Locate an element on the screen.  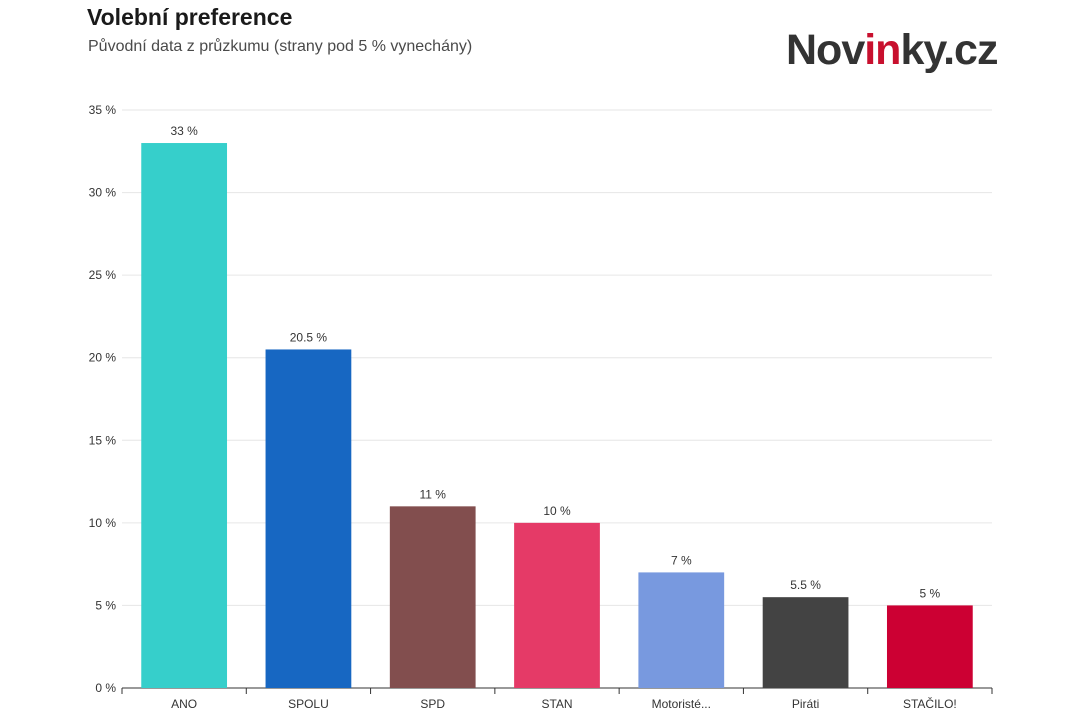
bar-value-label: 5 % is located at coordinates (930, 593).